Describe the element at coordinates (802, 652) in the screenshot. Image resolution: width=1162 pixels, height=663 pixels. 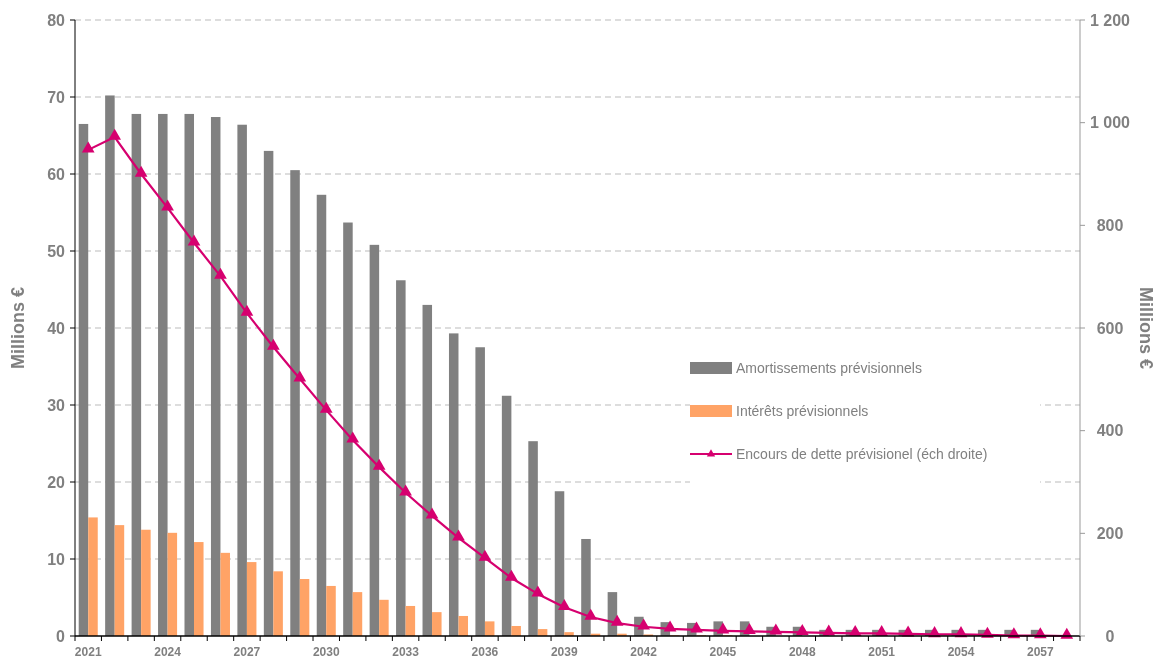
I see `x-tick-label: 2048` at that location.